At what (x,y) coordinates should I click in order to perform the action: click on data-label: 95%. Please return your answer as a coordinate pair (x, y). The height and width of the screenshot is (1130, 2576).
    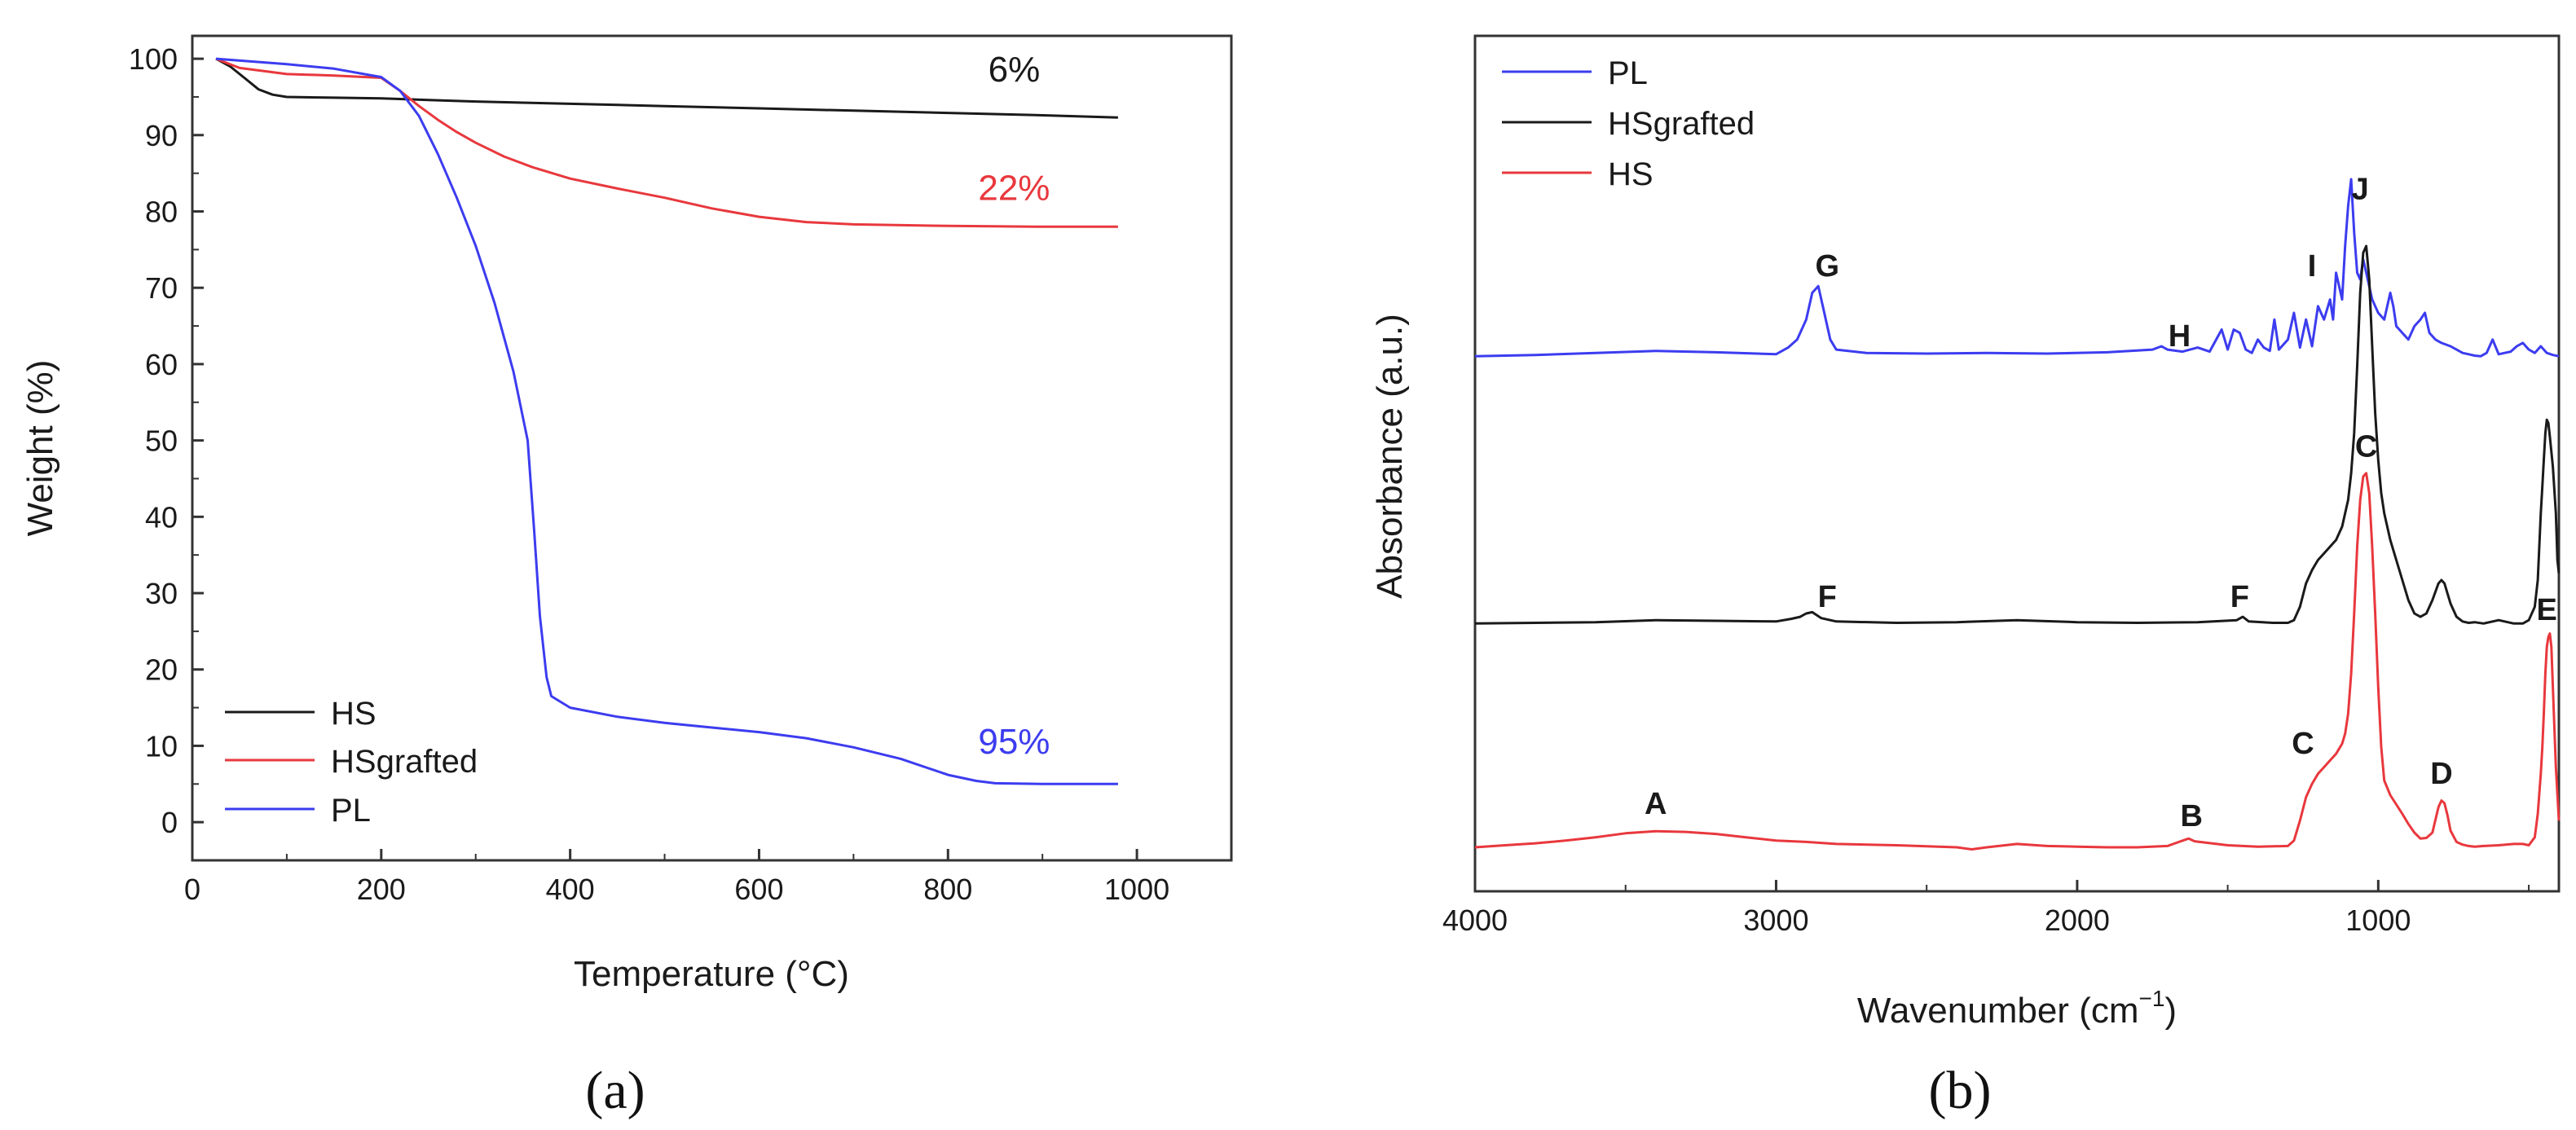
    Looking at the image, I should click on (1014, 742).